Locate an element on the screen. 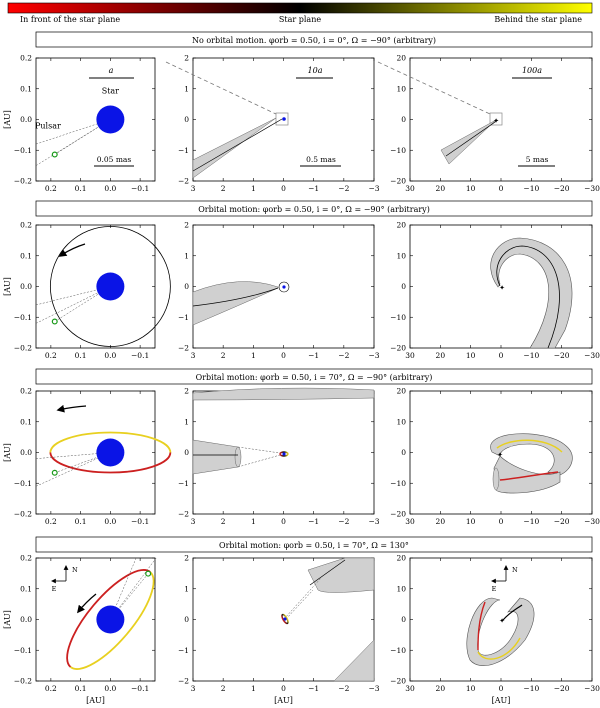 The image size is (600, 708). shock-spiral is located at coordinates (235, 303).